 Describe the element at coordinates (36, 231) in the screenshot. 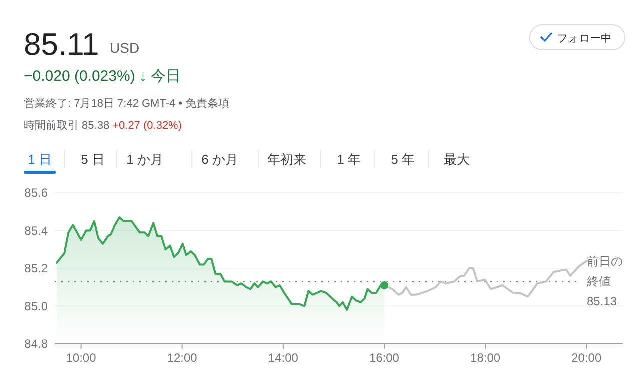

I see `y-tick-label: 85.4` at that location.